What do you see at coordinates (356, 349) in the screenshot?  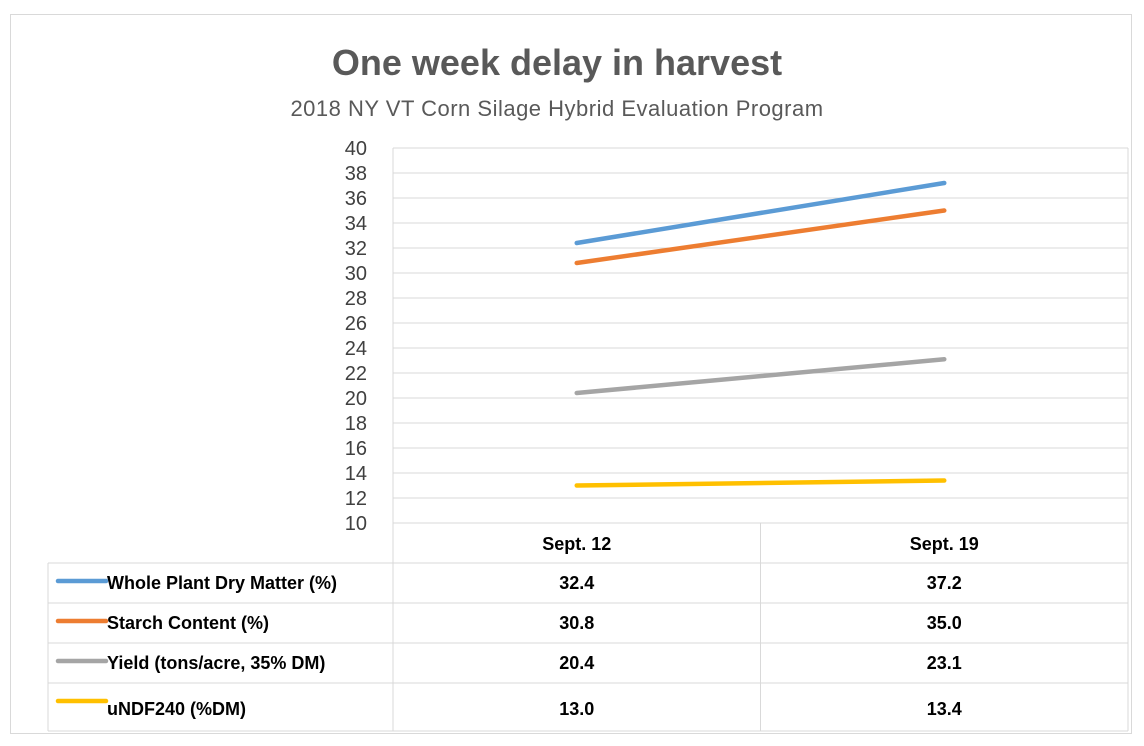 I see `y-tick-label: 24` at bounding box center [356, 349].